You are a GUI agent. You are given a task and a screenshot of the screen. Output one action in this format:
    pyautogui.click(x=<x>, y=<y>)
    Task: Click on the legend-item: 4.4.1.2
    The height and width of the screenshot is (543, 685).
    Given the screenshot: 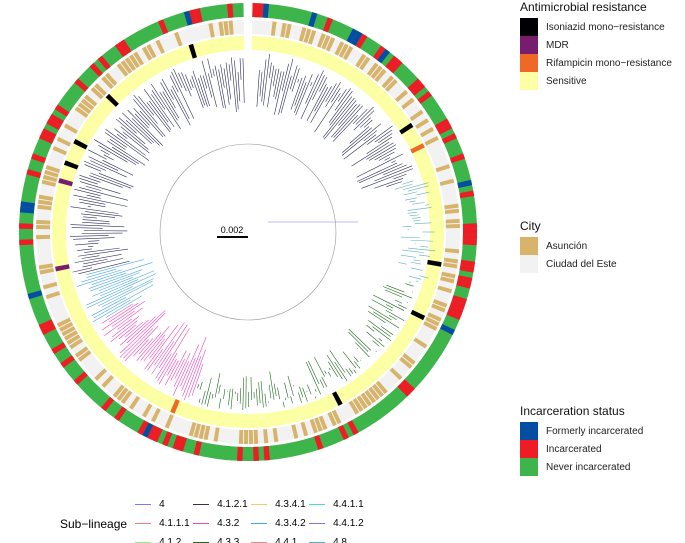 What is the action you would take?
    pyautogui.click(x=338, y=523)
    